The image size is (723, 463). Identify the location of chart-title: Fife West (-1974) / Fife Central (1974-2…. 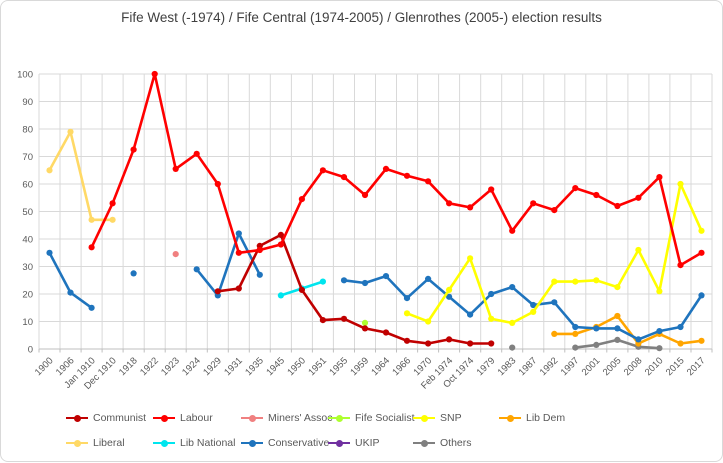
(361, 17).